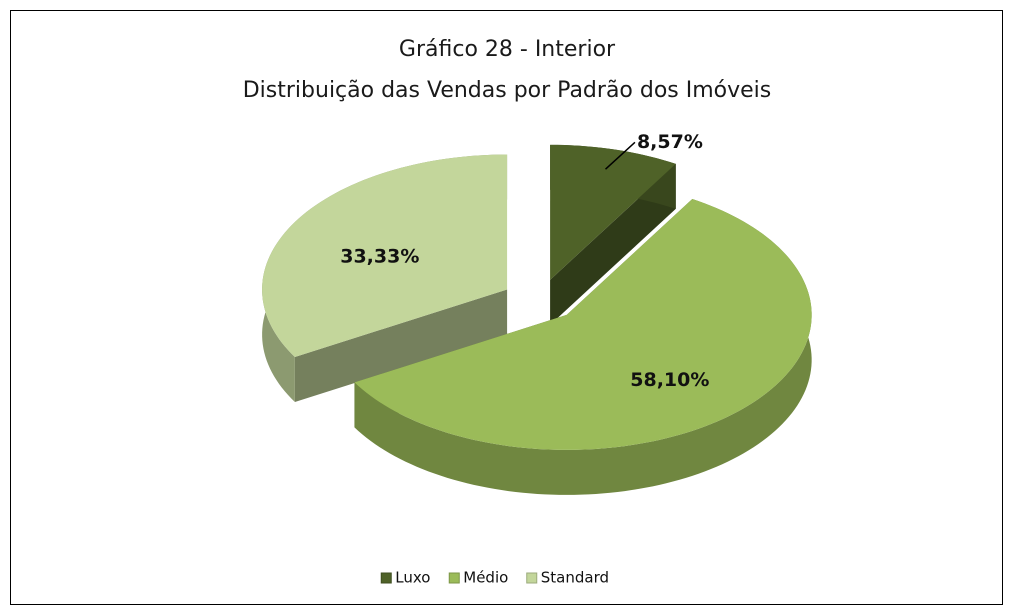 The height and width of the screenshot is (614, 1014). Describe the element at coordinates (575, 578) in the screenshot. I see `legend-label: Standard` at that location.